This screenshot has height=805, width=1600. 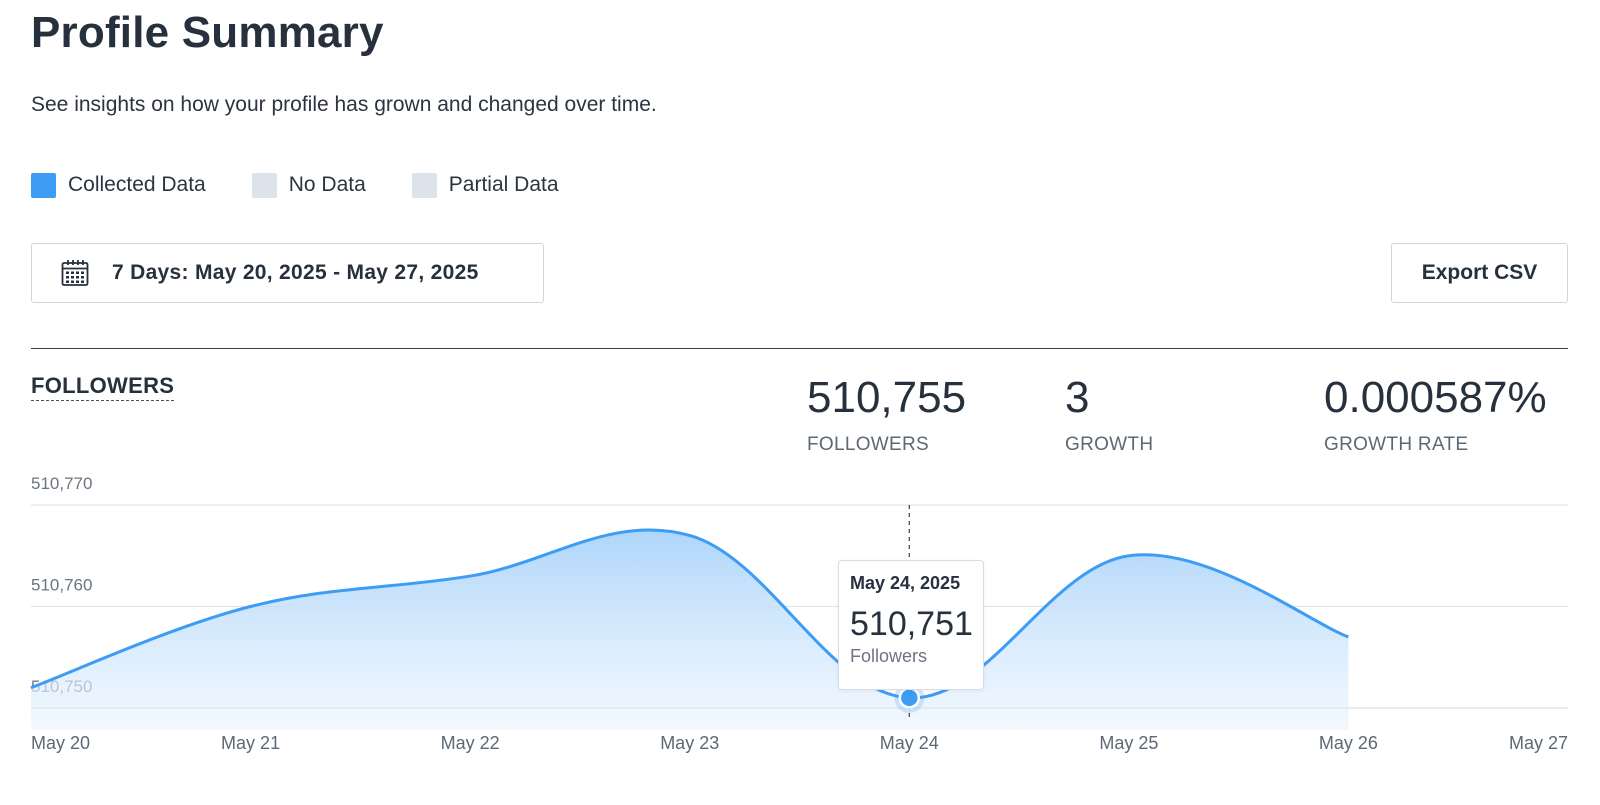 I want to click on stat-label: FOLLOWERS, so click(x=868, y=444).